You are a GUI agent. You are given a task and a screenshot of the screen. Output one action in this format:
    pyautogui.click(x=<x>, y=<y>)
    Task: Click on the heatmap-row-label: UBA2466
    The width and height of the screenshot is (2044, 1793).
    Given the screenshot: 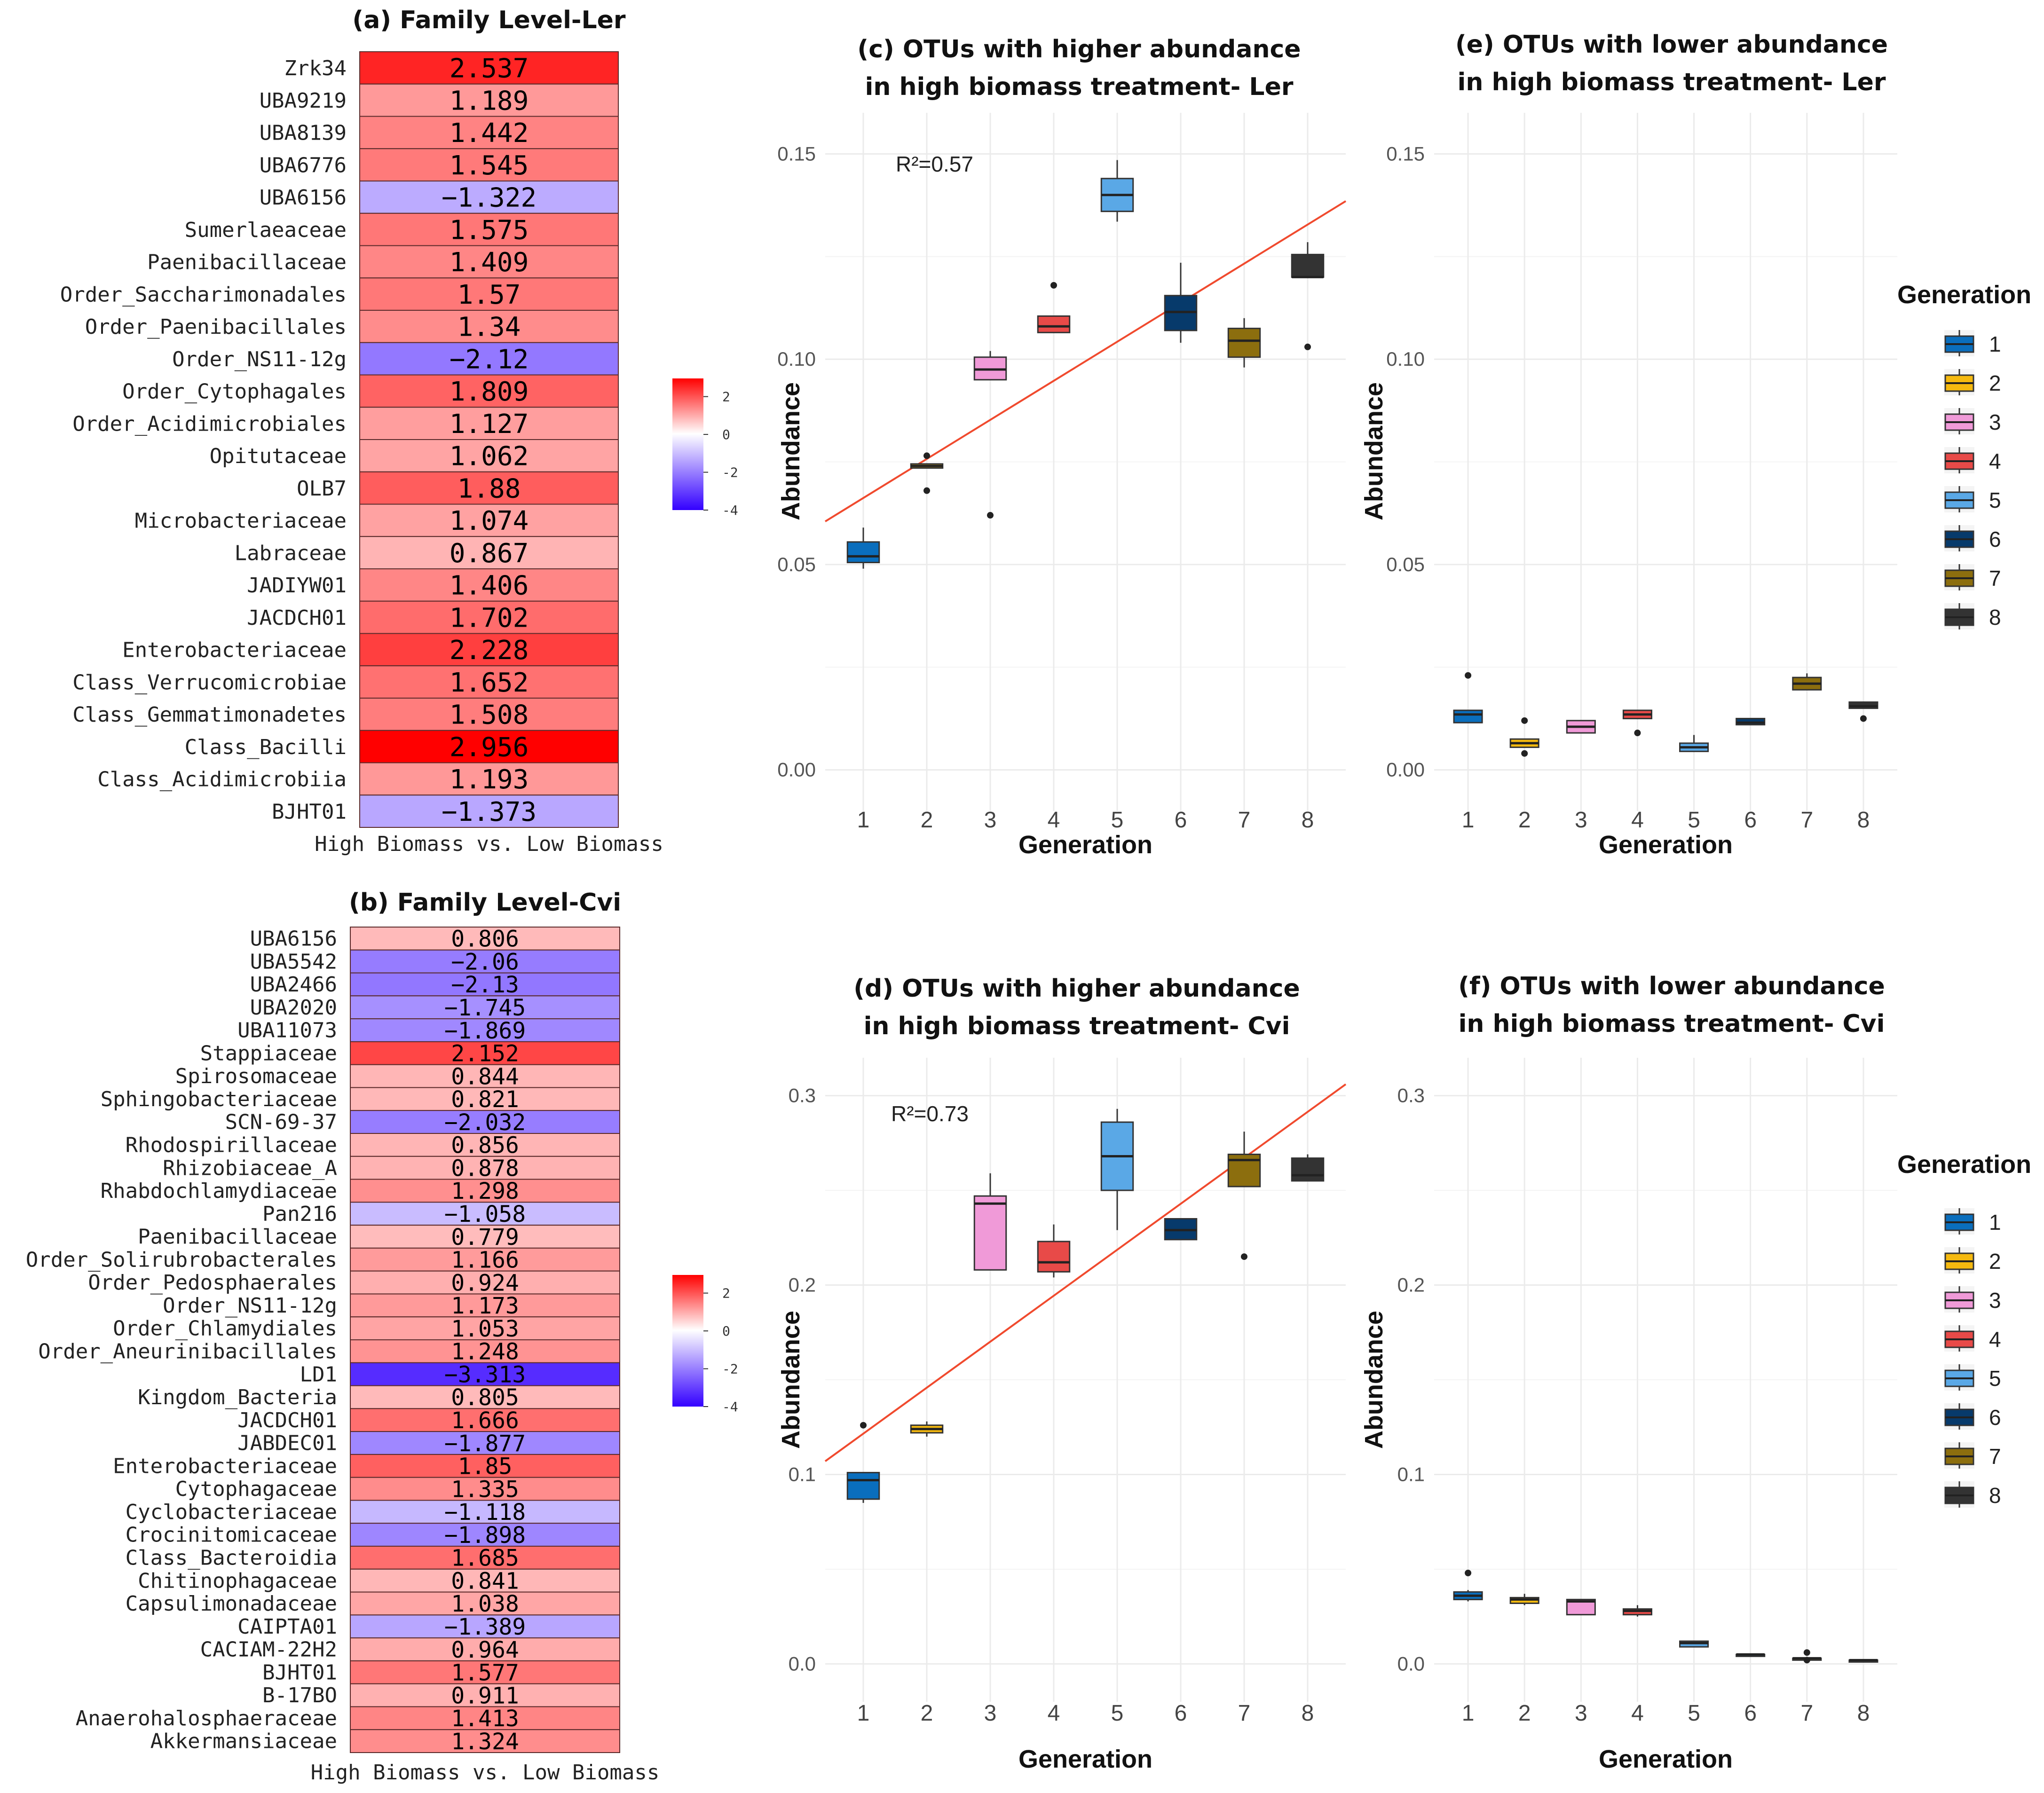 What is the action you would take?
    pyautogui.click(x=293, y=985)
    